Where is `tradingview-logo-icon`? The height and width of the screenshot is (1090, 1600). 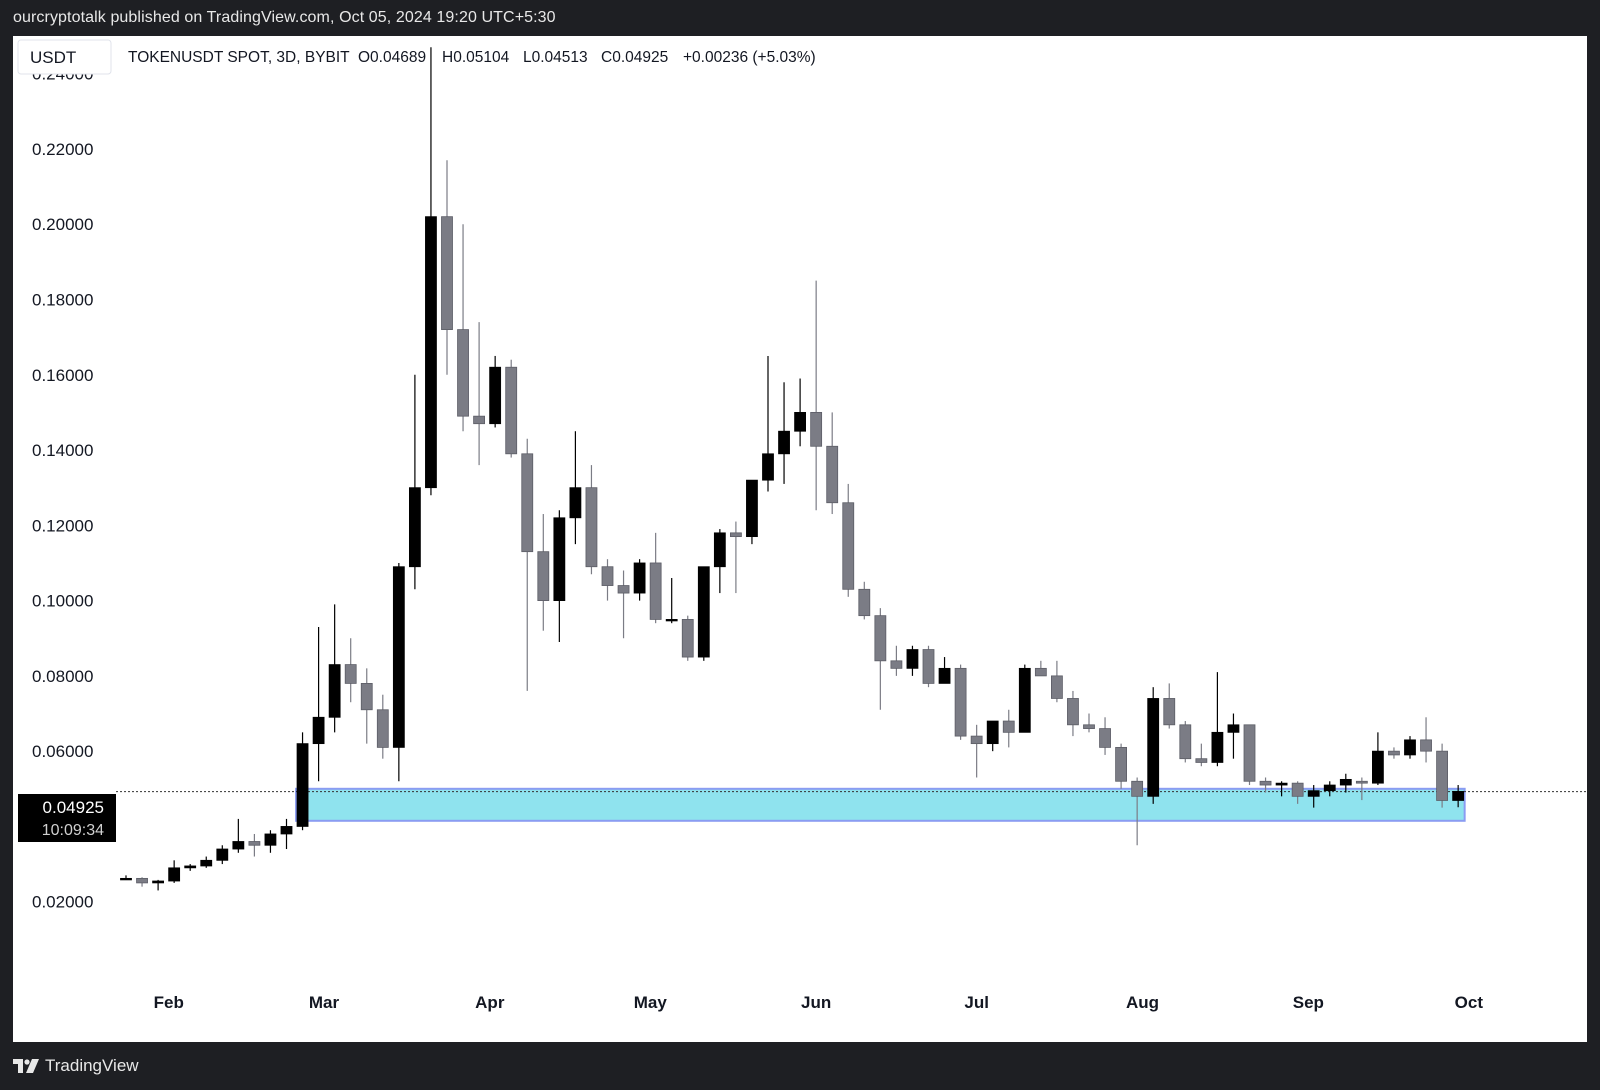
tradingview-logo-icon is located at coordinates (26, 1066).